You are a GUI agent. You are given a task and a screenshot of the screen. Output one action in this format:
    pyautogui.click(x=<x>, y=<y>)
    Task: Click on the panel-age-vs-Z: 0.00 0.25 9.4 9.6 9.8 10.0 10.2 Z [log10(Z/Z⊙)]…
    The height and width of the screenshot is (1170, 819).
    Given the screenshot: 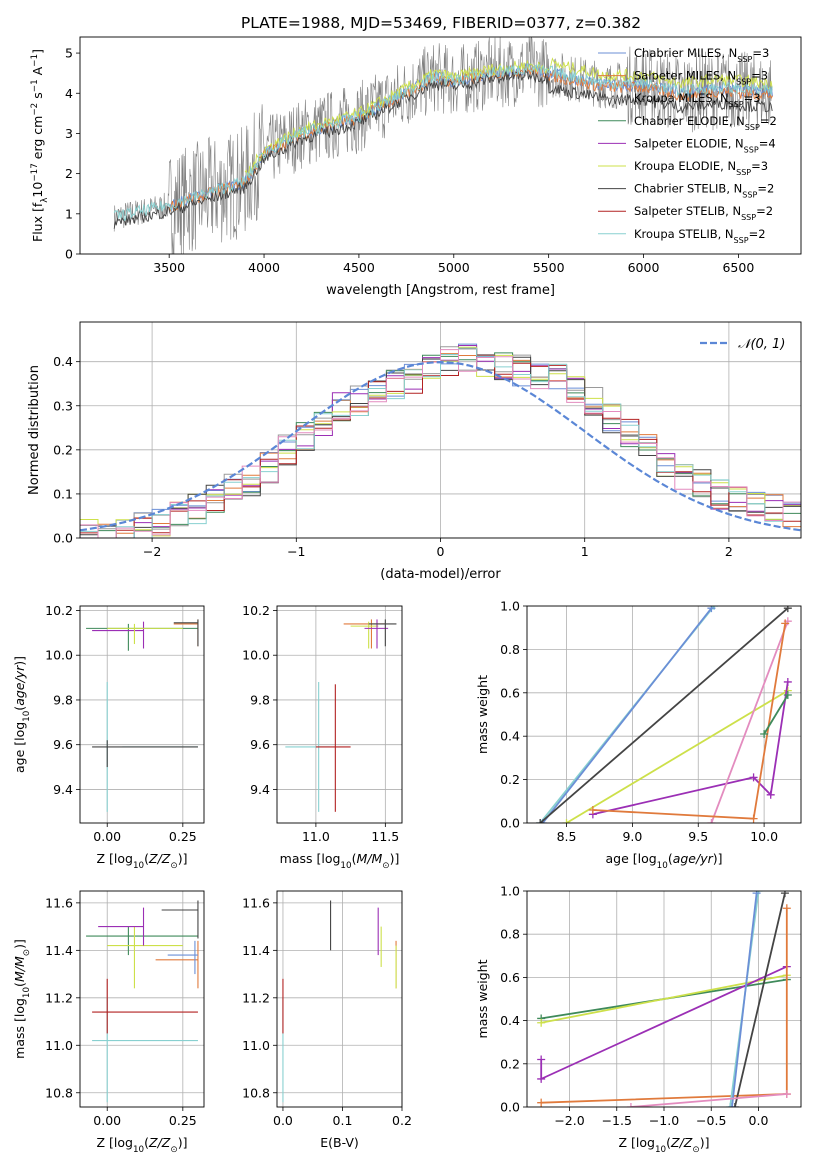 What is the action you would take?
    pyautogui.click(x=108, y=737)
    